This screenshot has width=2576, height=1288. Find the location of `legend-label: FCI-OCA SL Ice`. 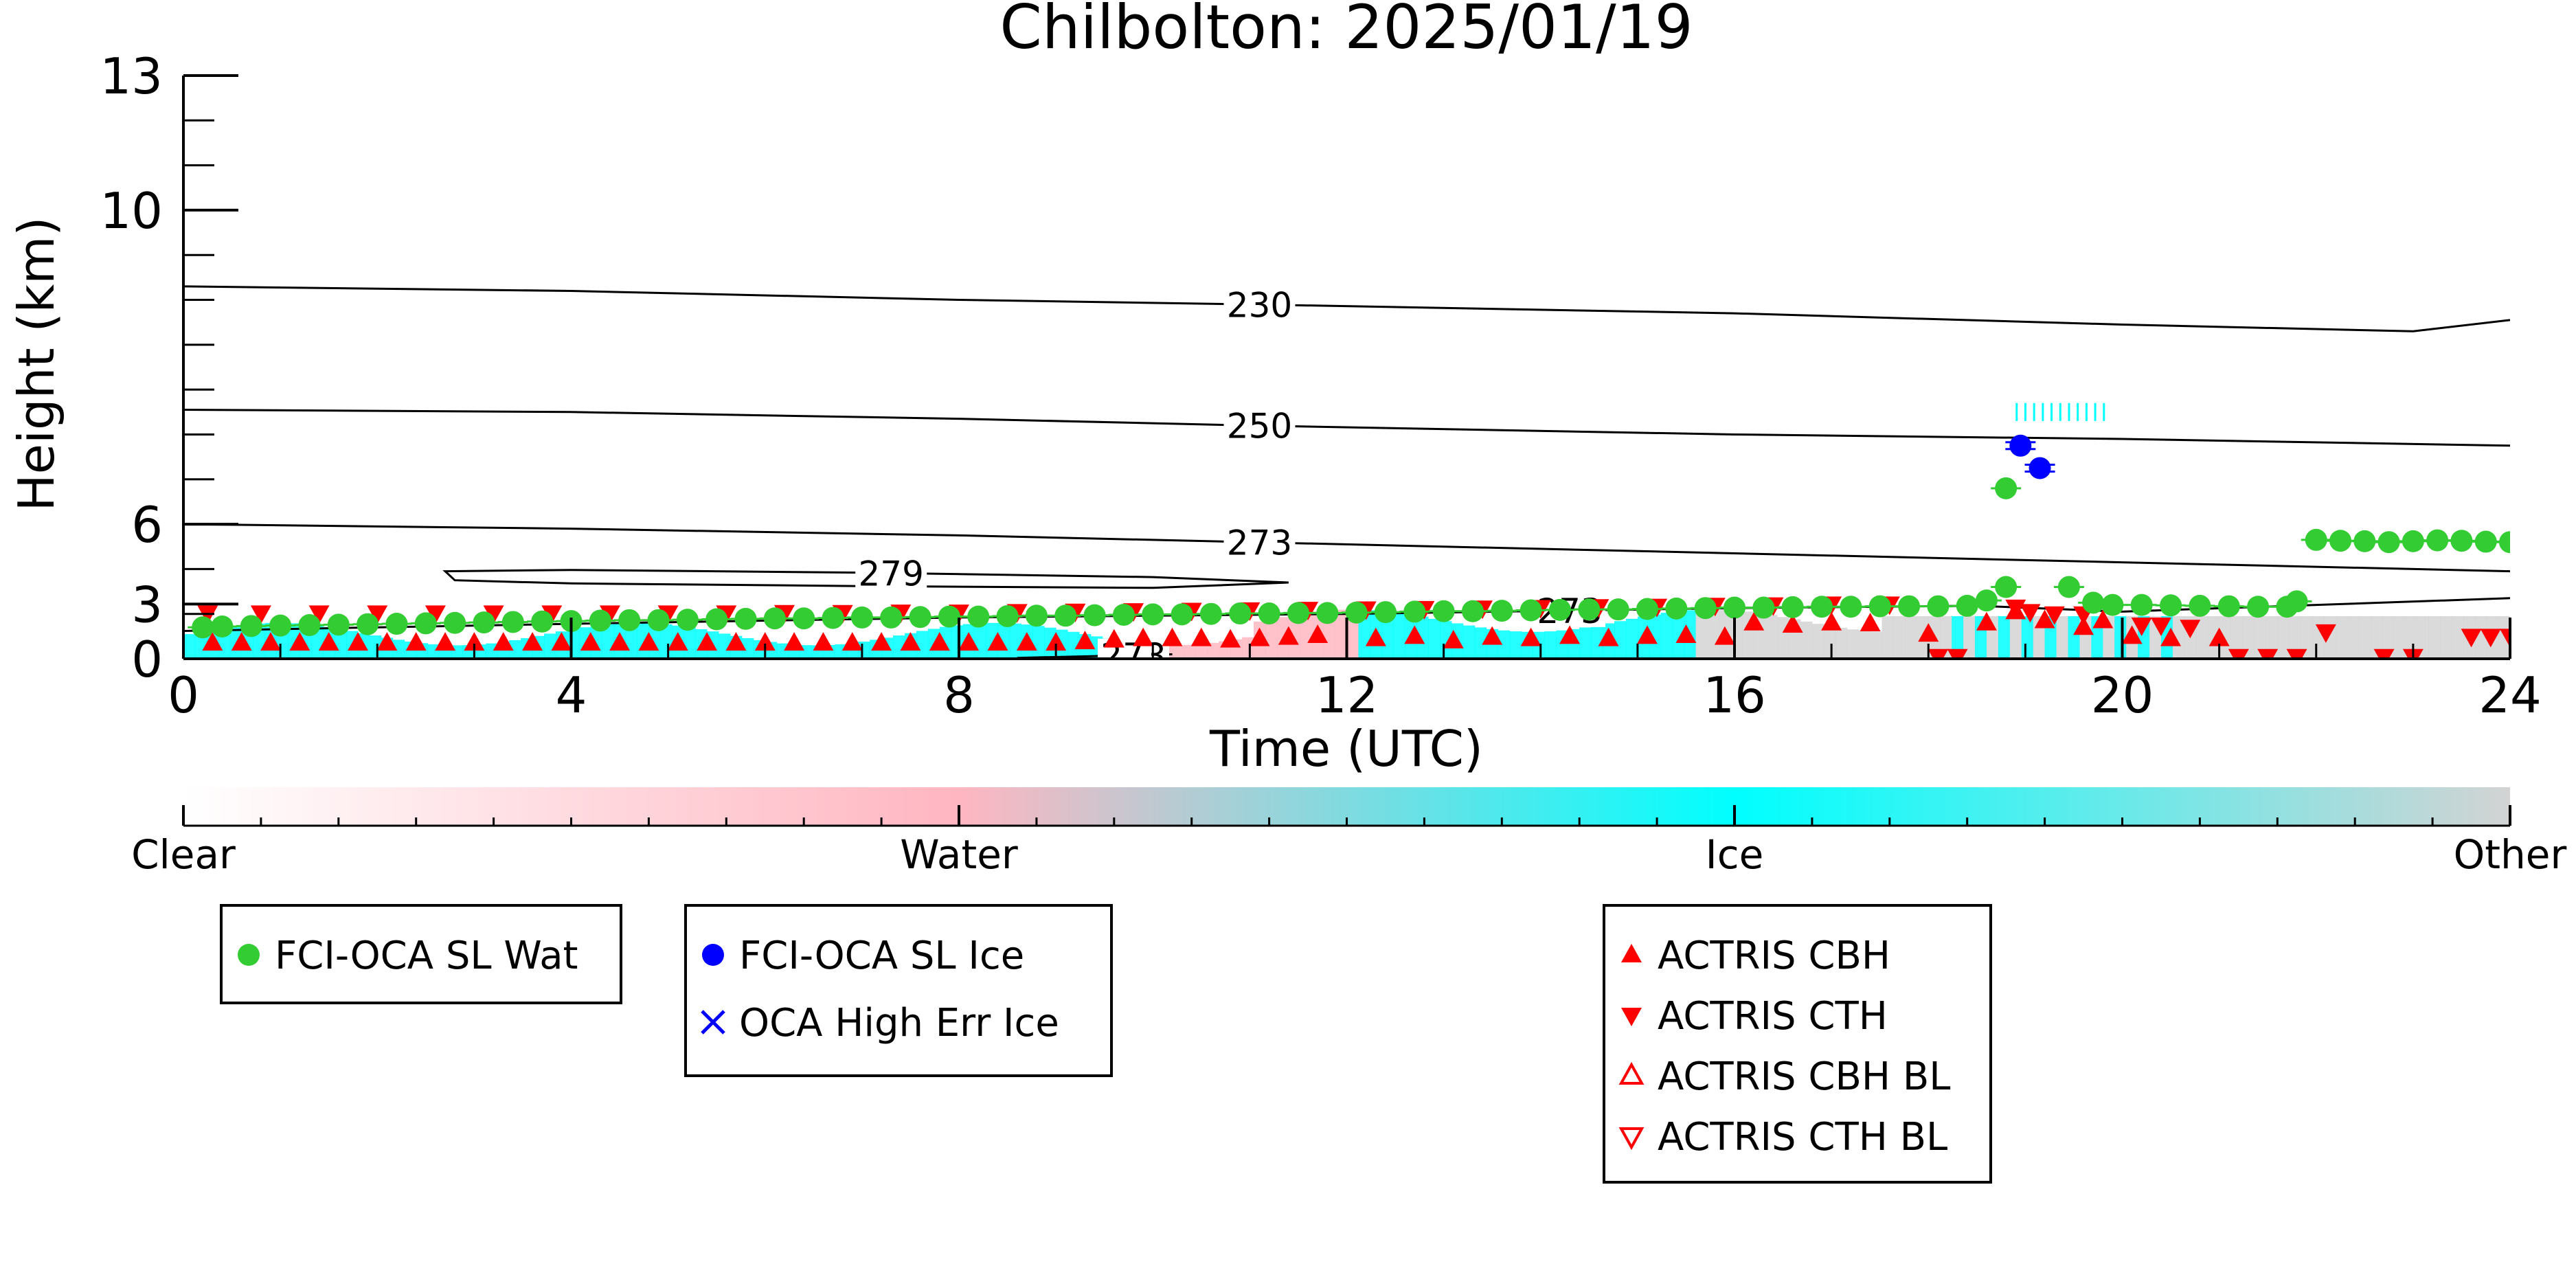

legend-label: FCI-OCA SL Ice is located at coordinates (881, 956).